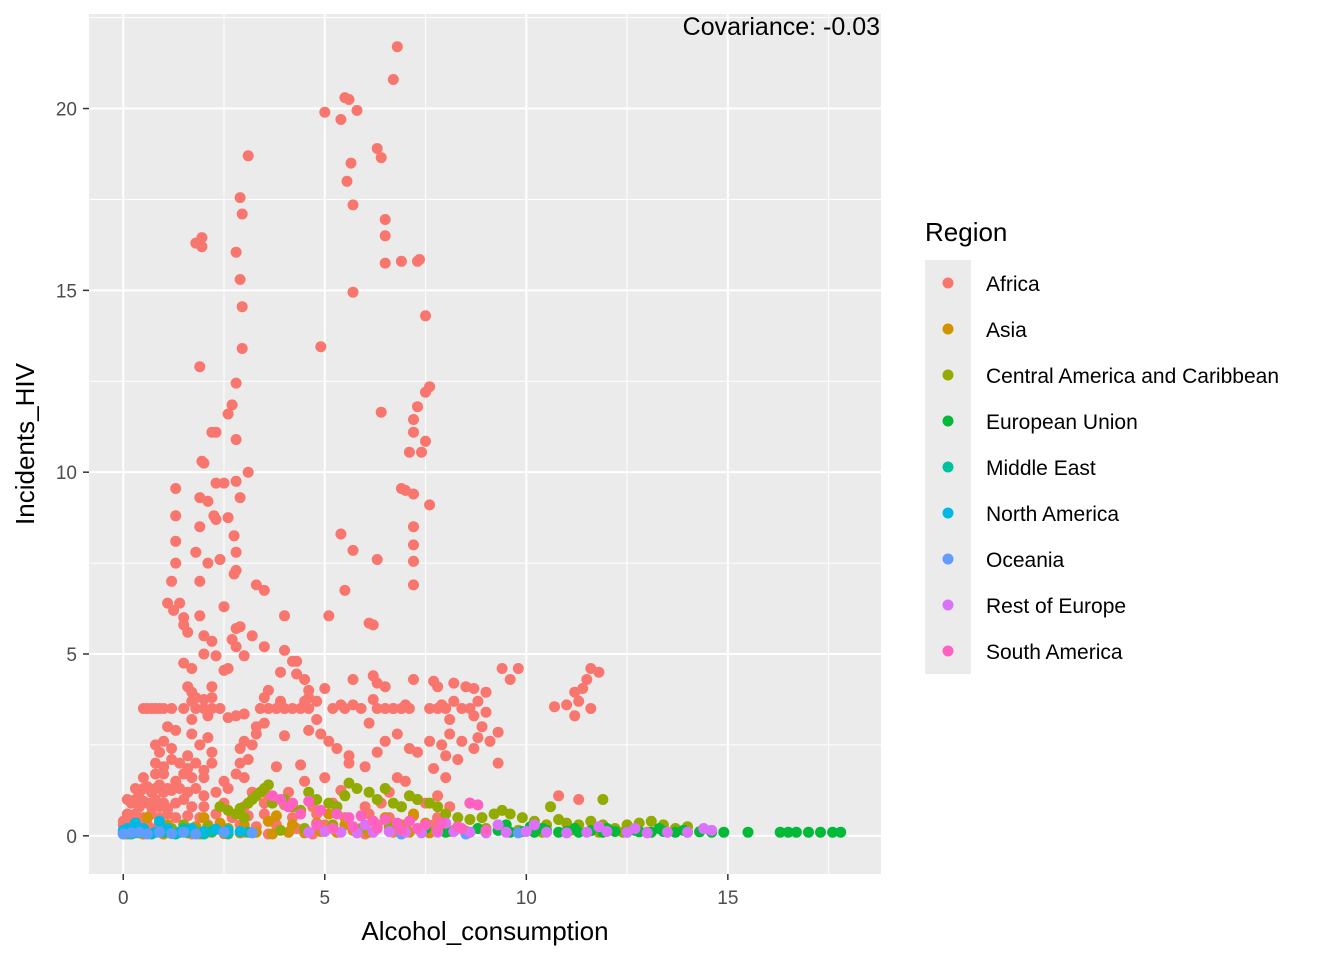 This screenshot has height=960, width=1344. I want to click on y-tick-label: 10, so click(66, 473).